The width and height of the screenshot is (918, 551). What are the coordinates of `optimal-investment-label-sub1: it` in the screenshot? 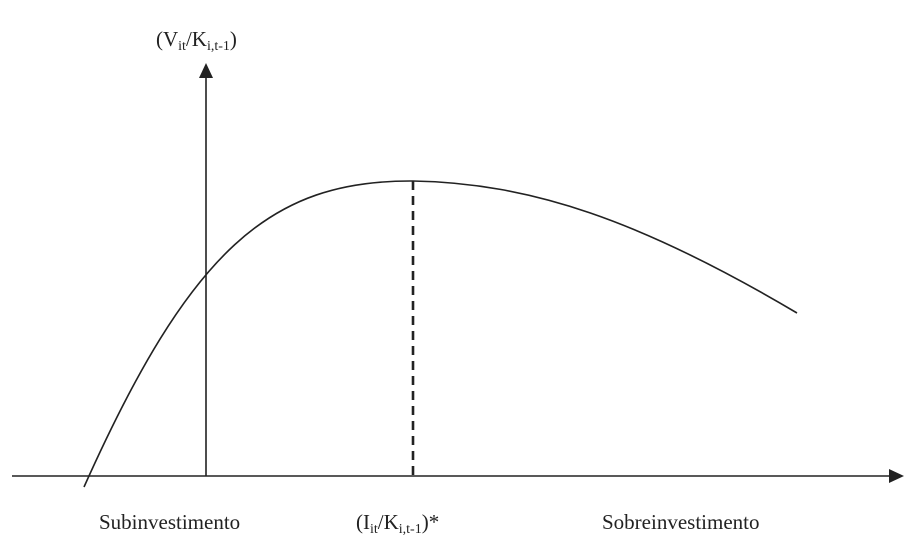 It's located at (374, 529).